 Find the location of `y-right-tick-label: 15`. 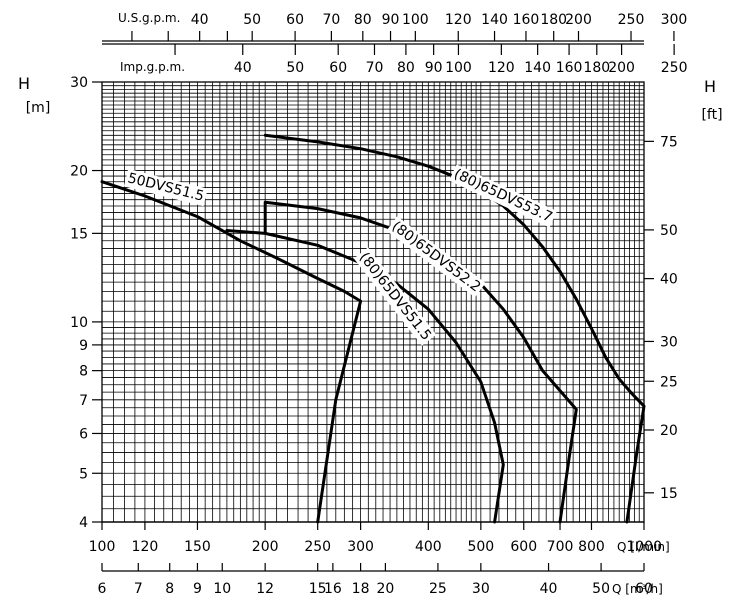

y-right-tick-label: 15 is located at coordinates (669, 494).